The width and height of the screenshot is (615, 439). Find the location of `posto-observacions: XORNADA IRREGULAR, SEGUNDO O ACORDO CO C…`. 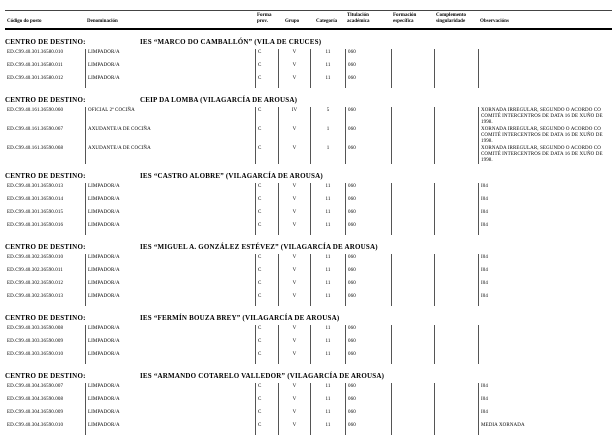

posto-observacions: XORNADA IRREGULAR, SEGUNDO O ACORDO CO C… is located at coordinates (545, 116).